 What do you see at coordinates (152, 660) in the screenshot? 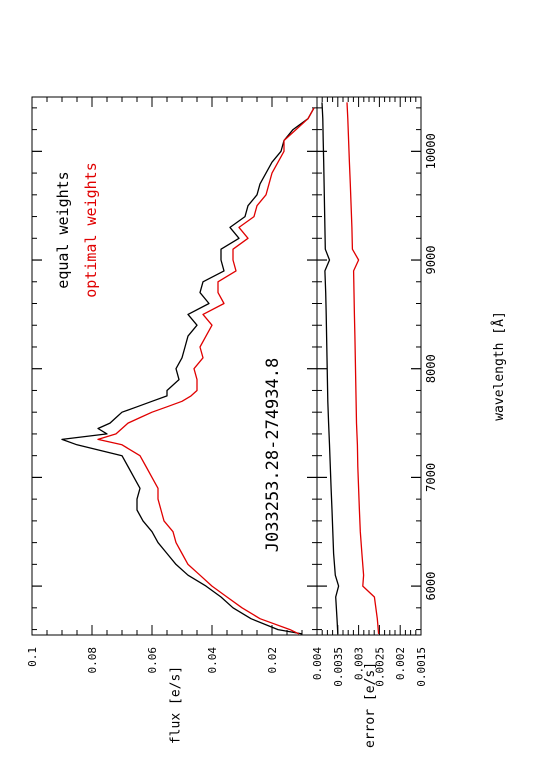
I see `value-tick-label: 0.06` at bounding box center [152, 660].